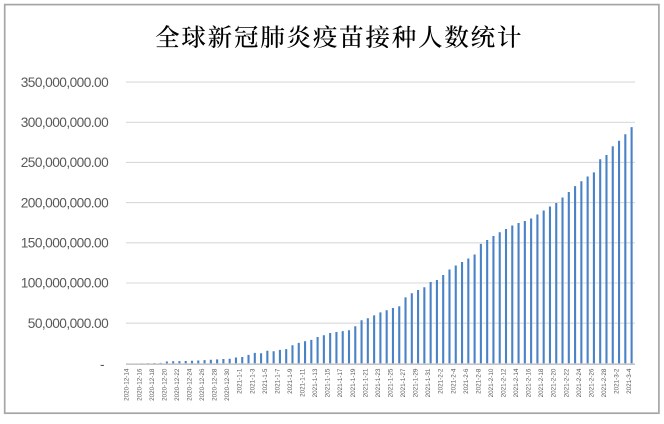 This screenshot has height=424, width=664. I want to click on svg-text: 2021-2-22, so click(566, 382).